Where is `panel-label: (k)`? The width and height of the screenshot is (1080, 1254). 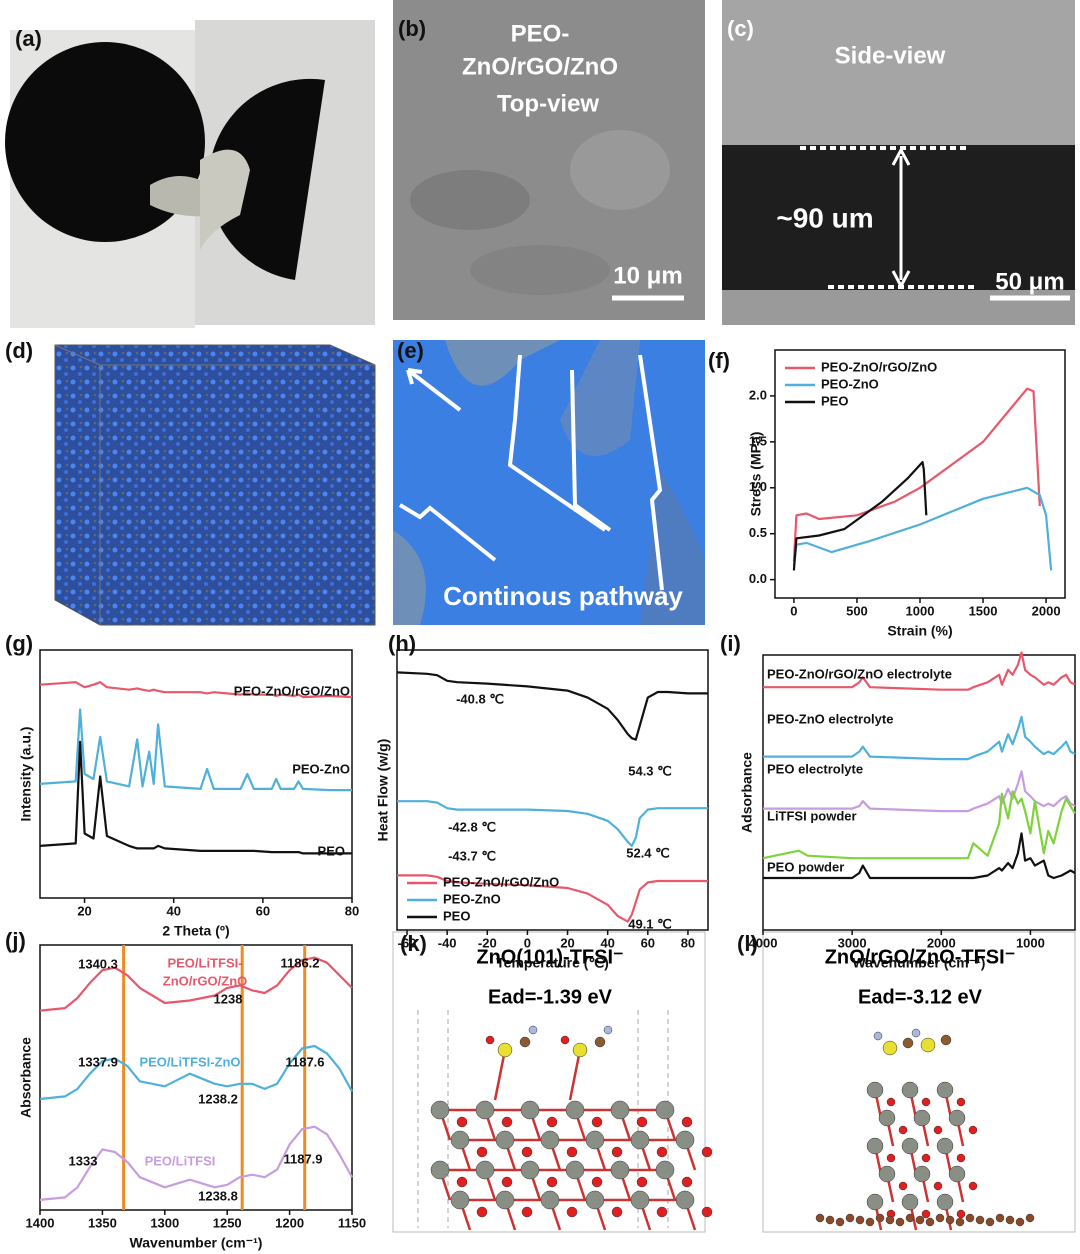
panel-label: (k) is located at coordinates (413, 943).